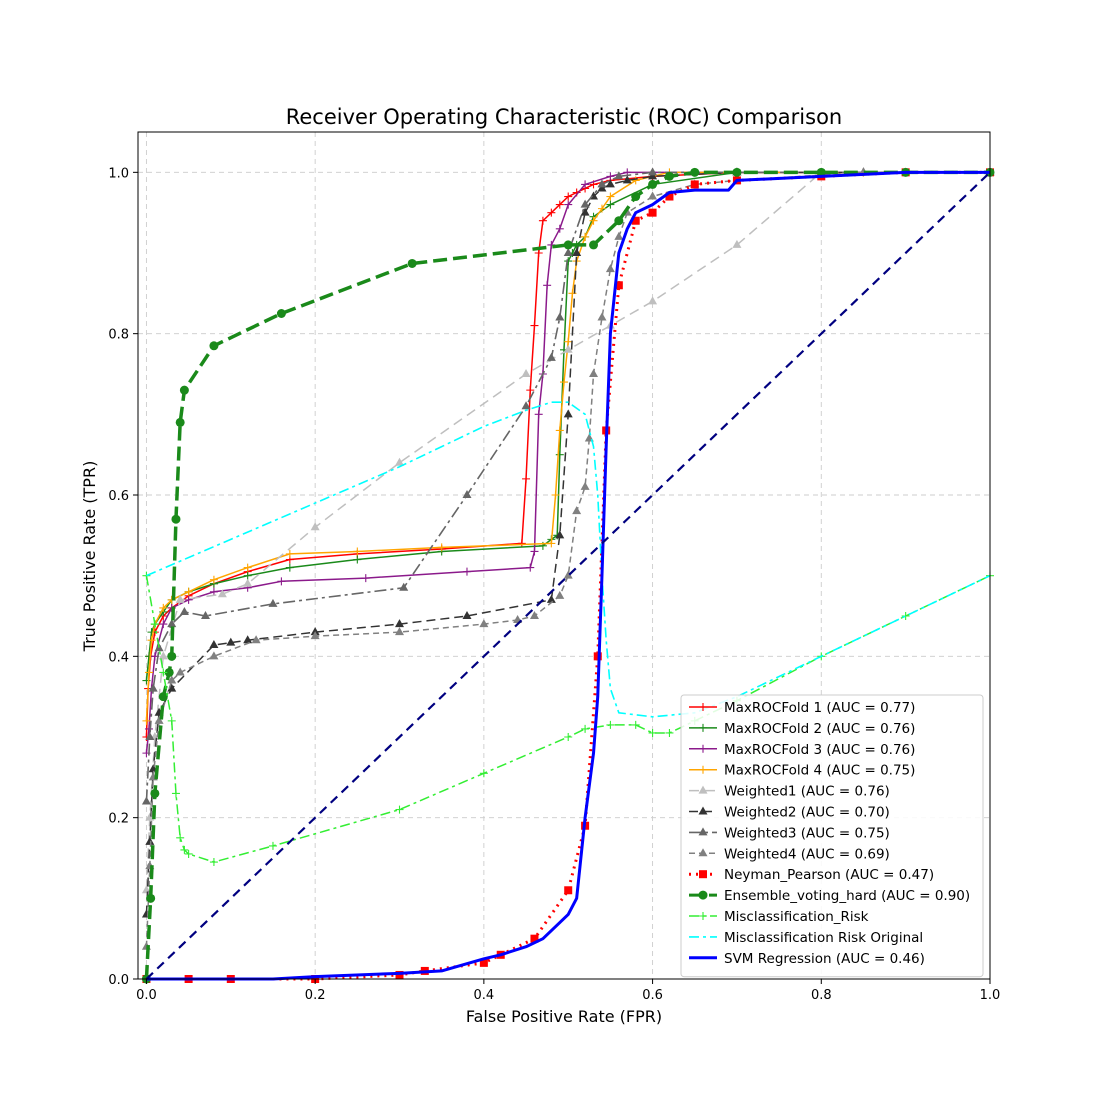  What do you see at coordinates (802, 771) in the screenshot?
I see `legend-entry: MaxROCFold 4 (AUC = 0.75)` at bounding box center [802, 771].